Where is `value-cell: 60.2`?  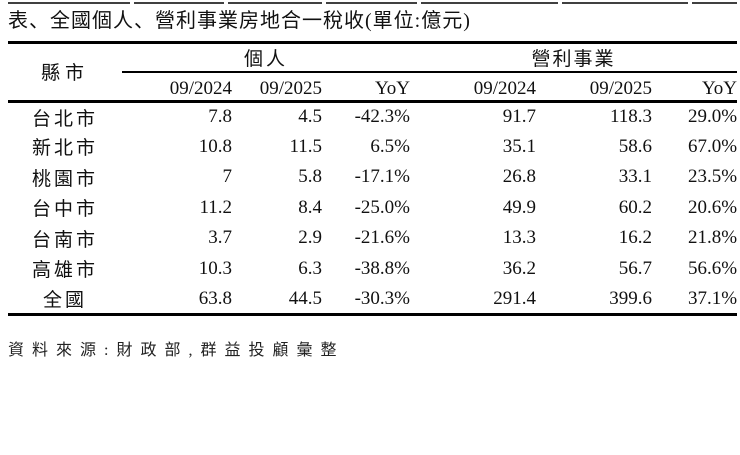
value-cell: 60.2 is located at coordinates (635, 207).